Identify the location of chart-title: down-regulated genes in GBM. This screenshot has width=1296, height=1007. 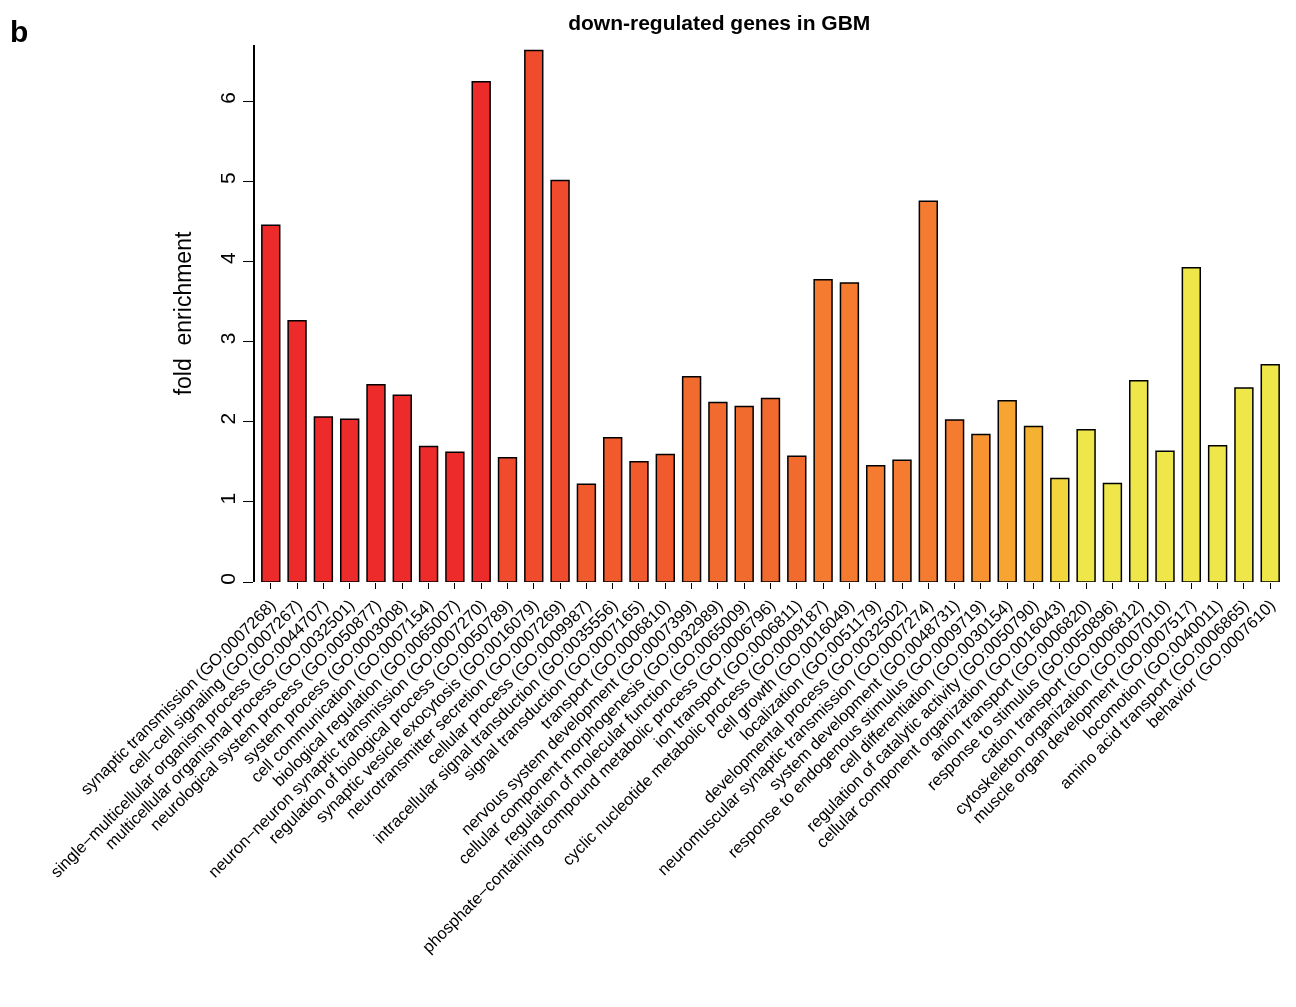
(719, 22).